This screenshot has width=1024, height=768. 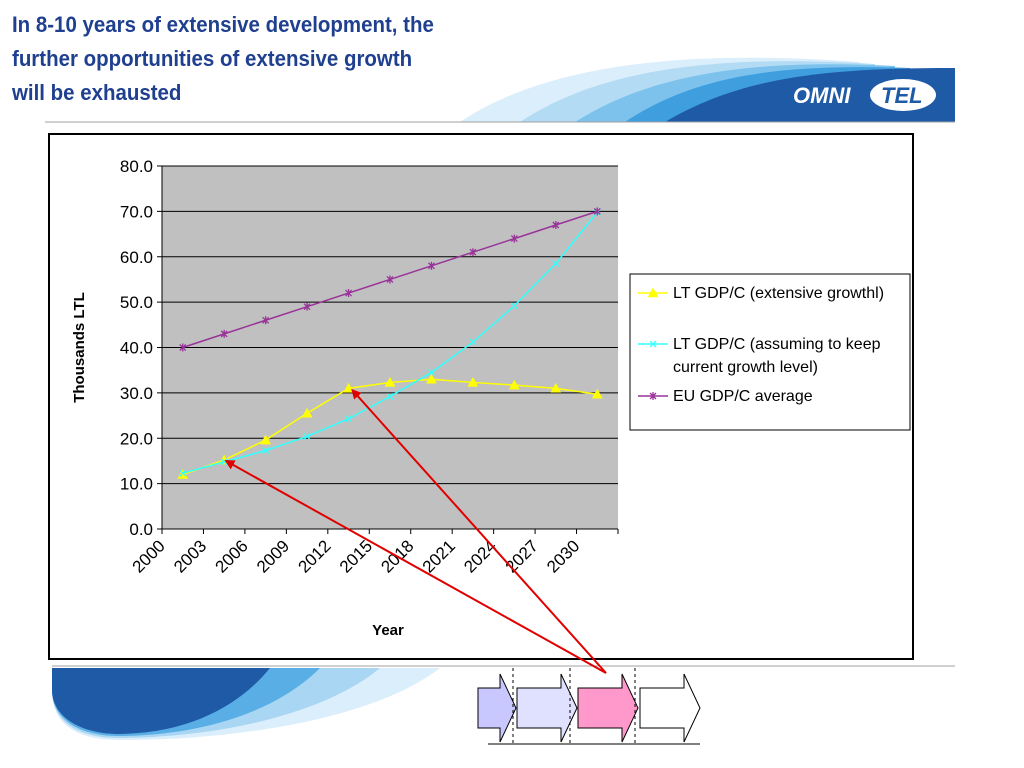 I want to click on y-tick-label: 50.0, so click(x=136, y=302).